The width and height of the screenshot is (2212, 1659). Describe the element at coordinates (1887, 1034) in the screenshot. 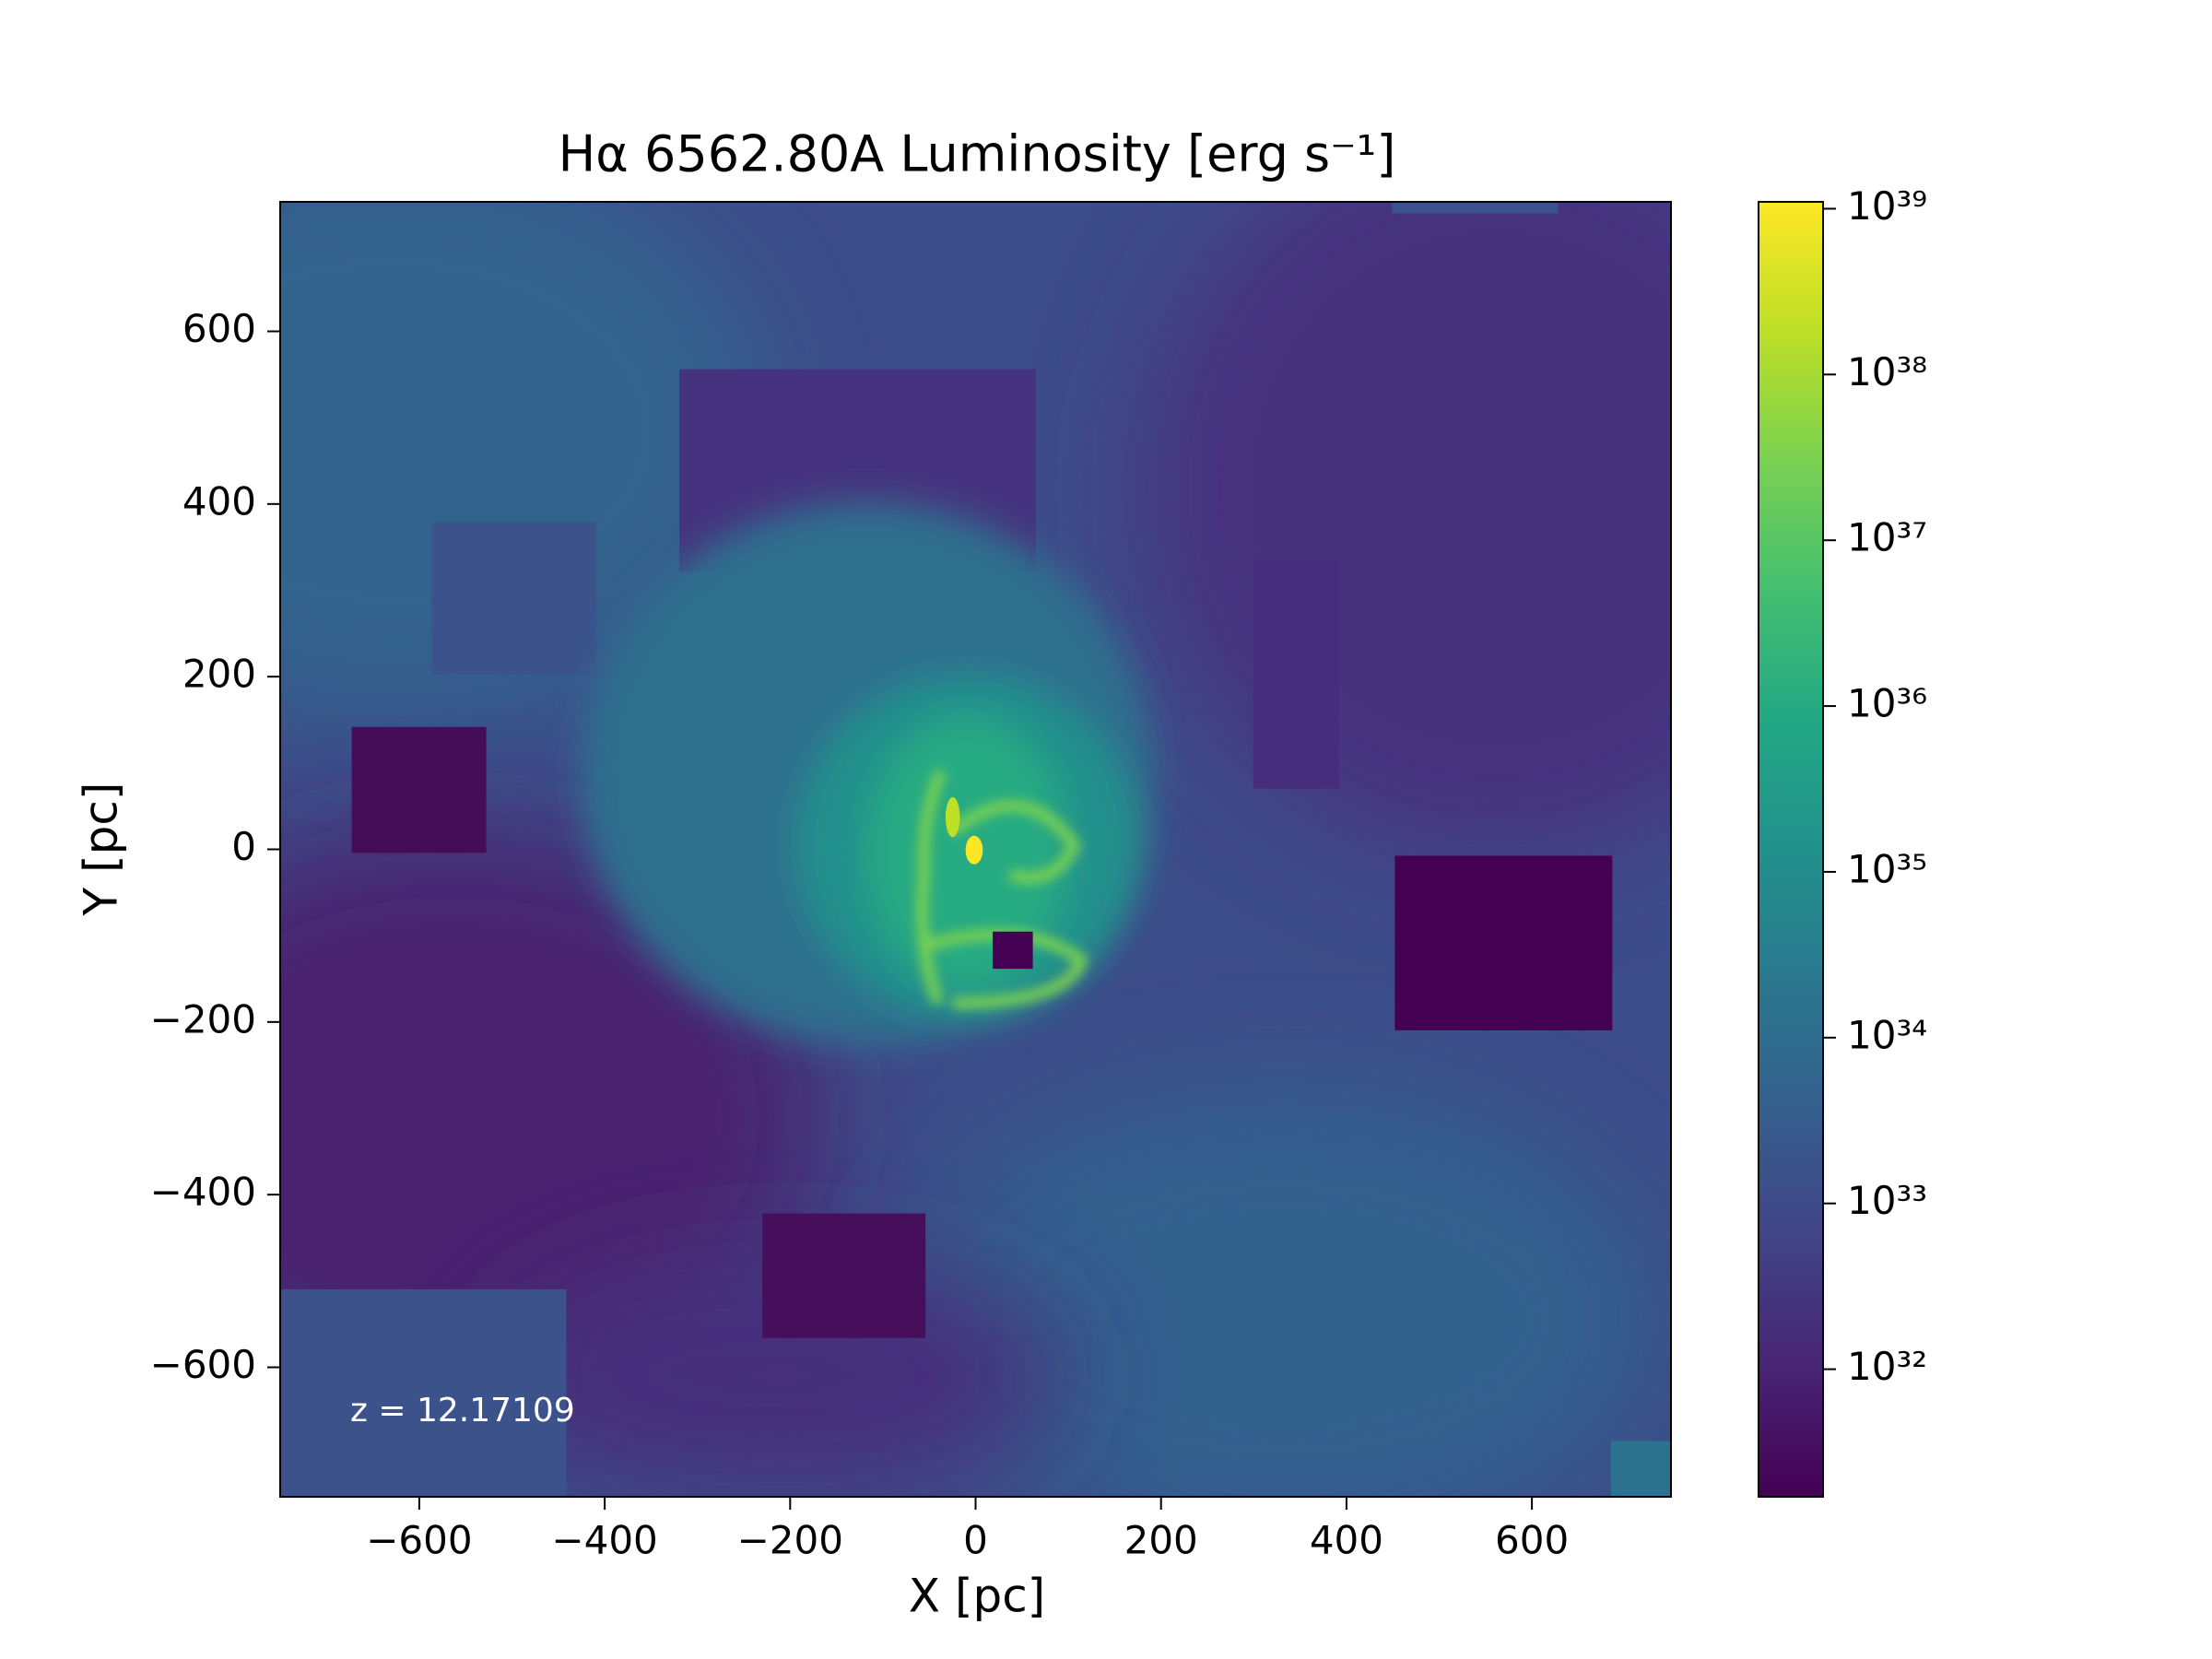

I see `colorbar-tick-label: 10³⁴` at that location.